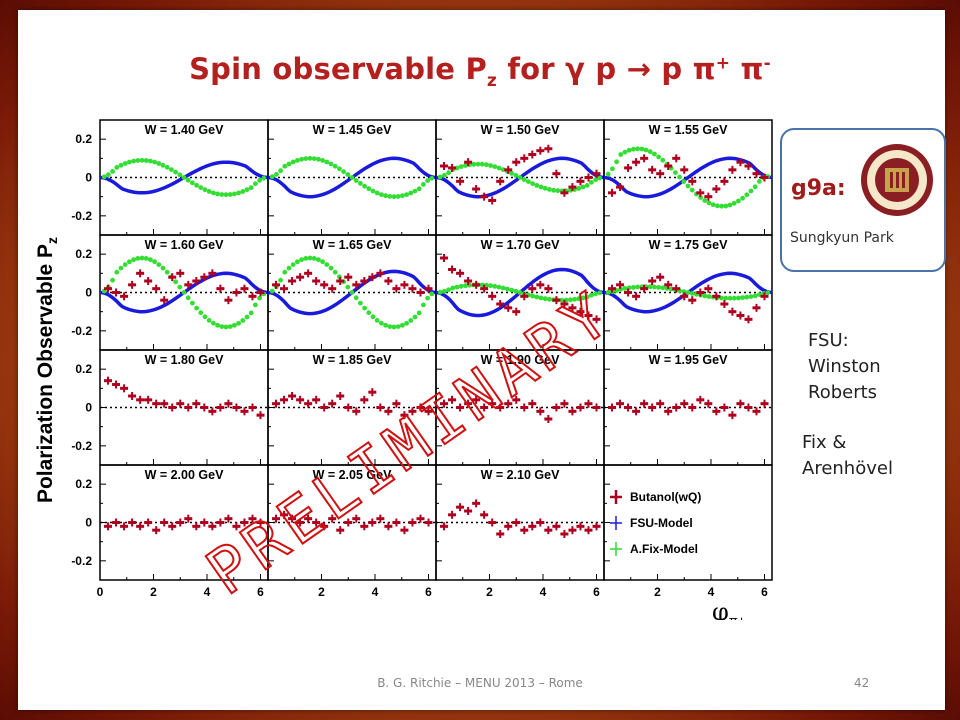 The width and height of the screenshot is (960, 720). I want to click on credit-fsu: FSU: Winston Roberts, so click(863, 367).